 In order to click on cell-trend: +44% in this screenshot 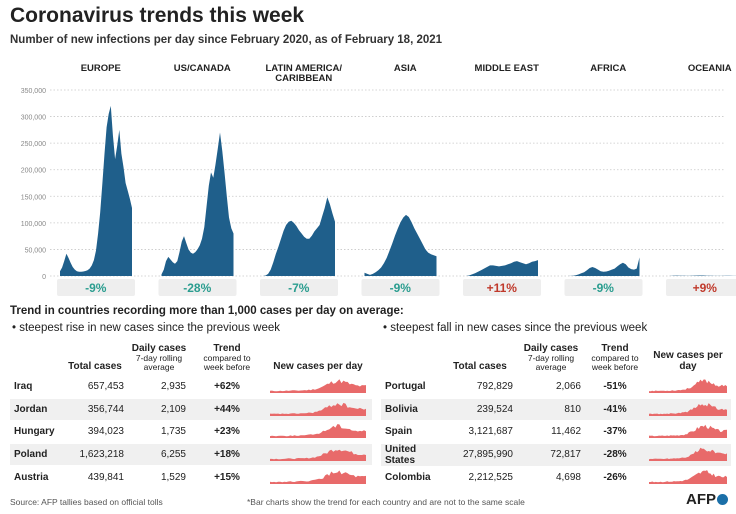, I will do `click(227, 410)`.